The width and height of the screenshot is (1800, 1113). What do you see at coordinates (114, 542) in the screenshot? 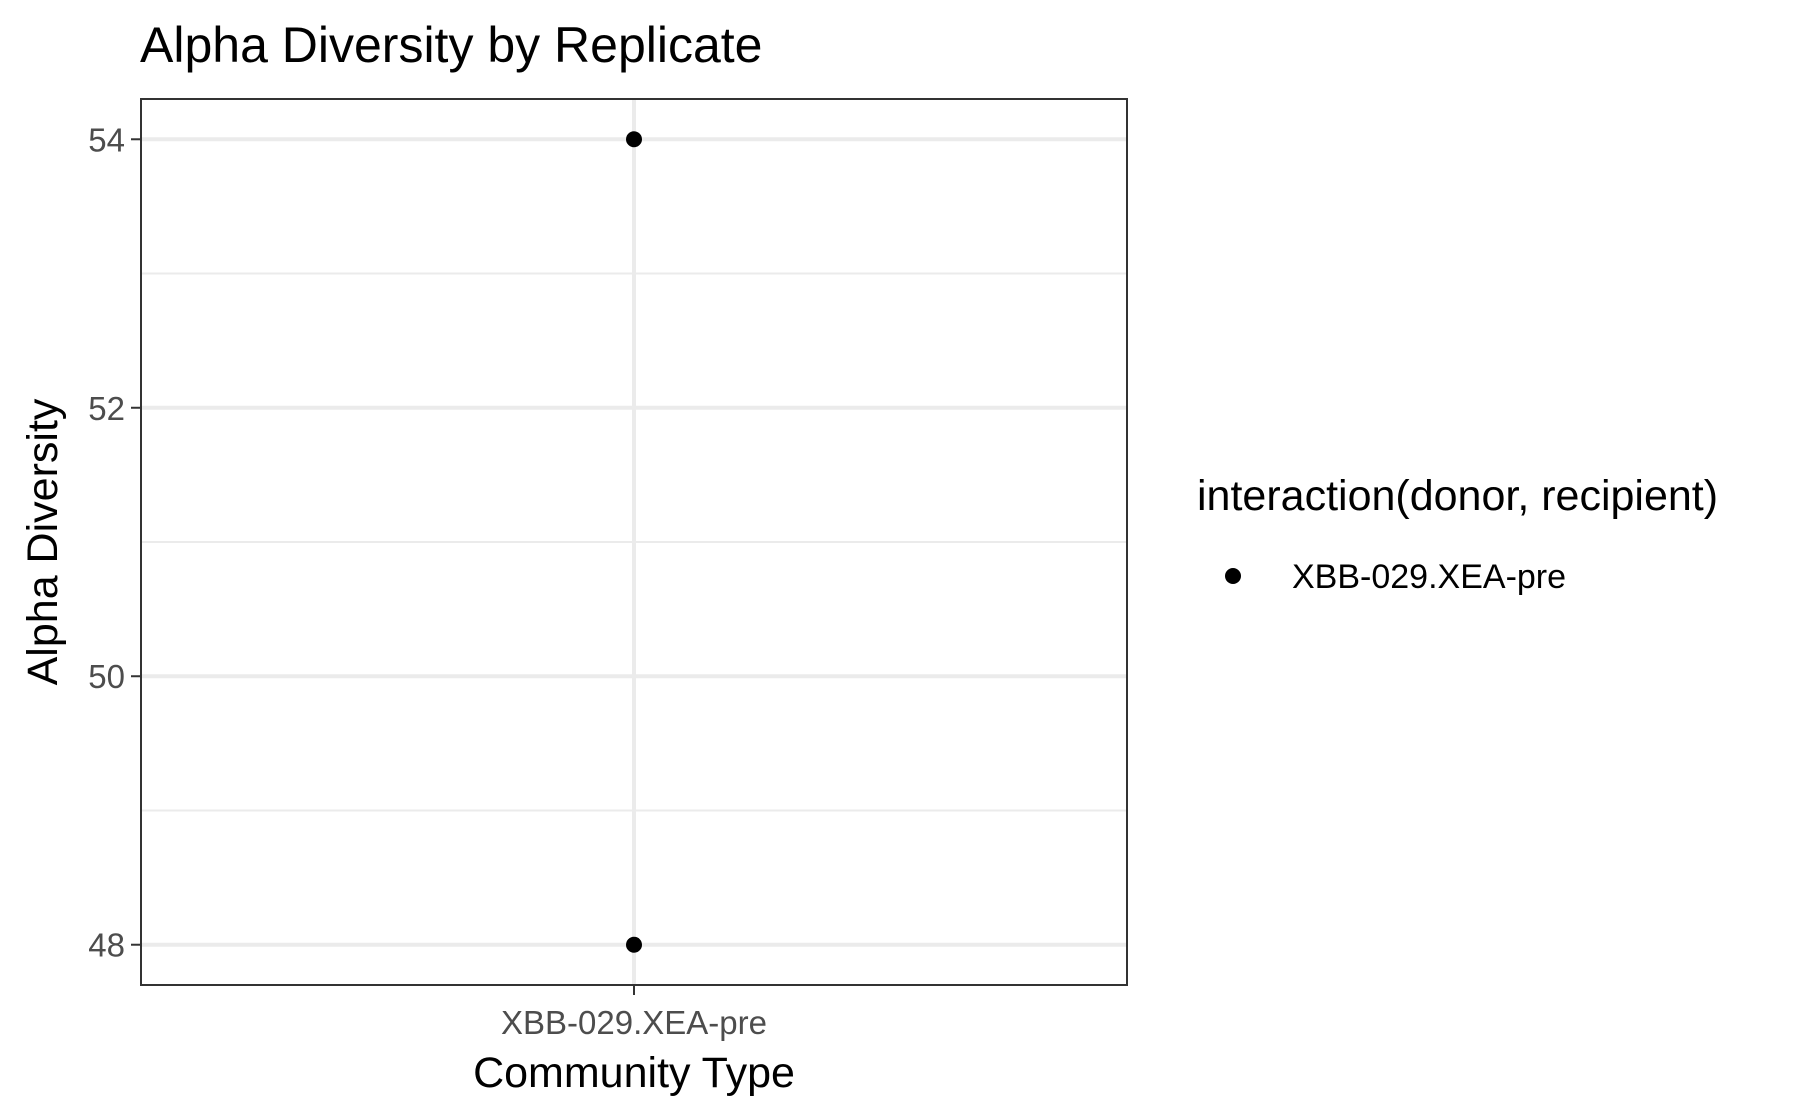
I see `y-axis: 48 50 52 54` at bounding box center [114, 542].